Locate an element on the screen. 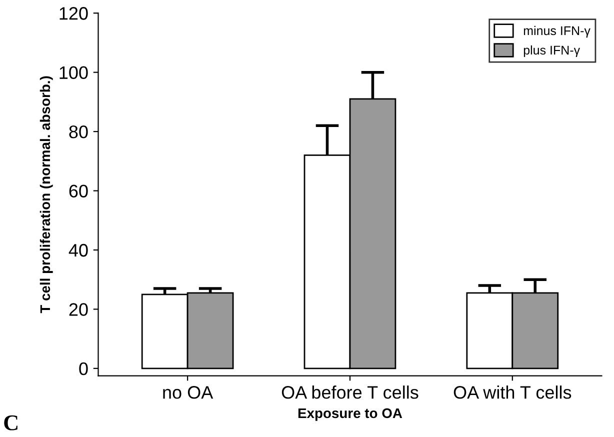 This screenshot has width=614, height=437. x-tick-label: OA with T cells is located at coordinates (513, 392).